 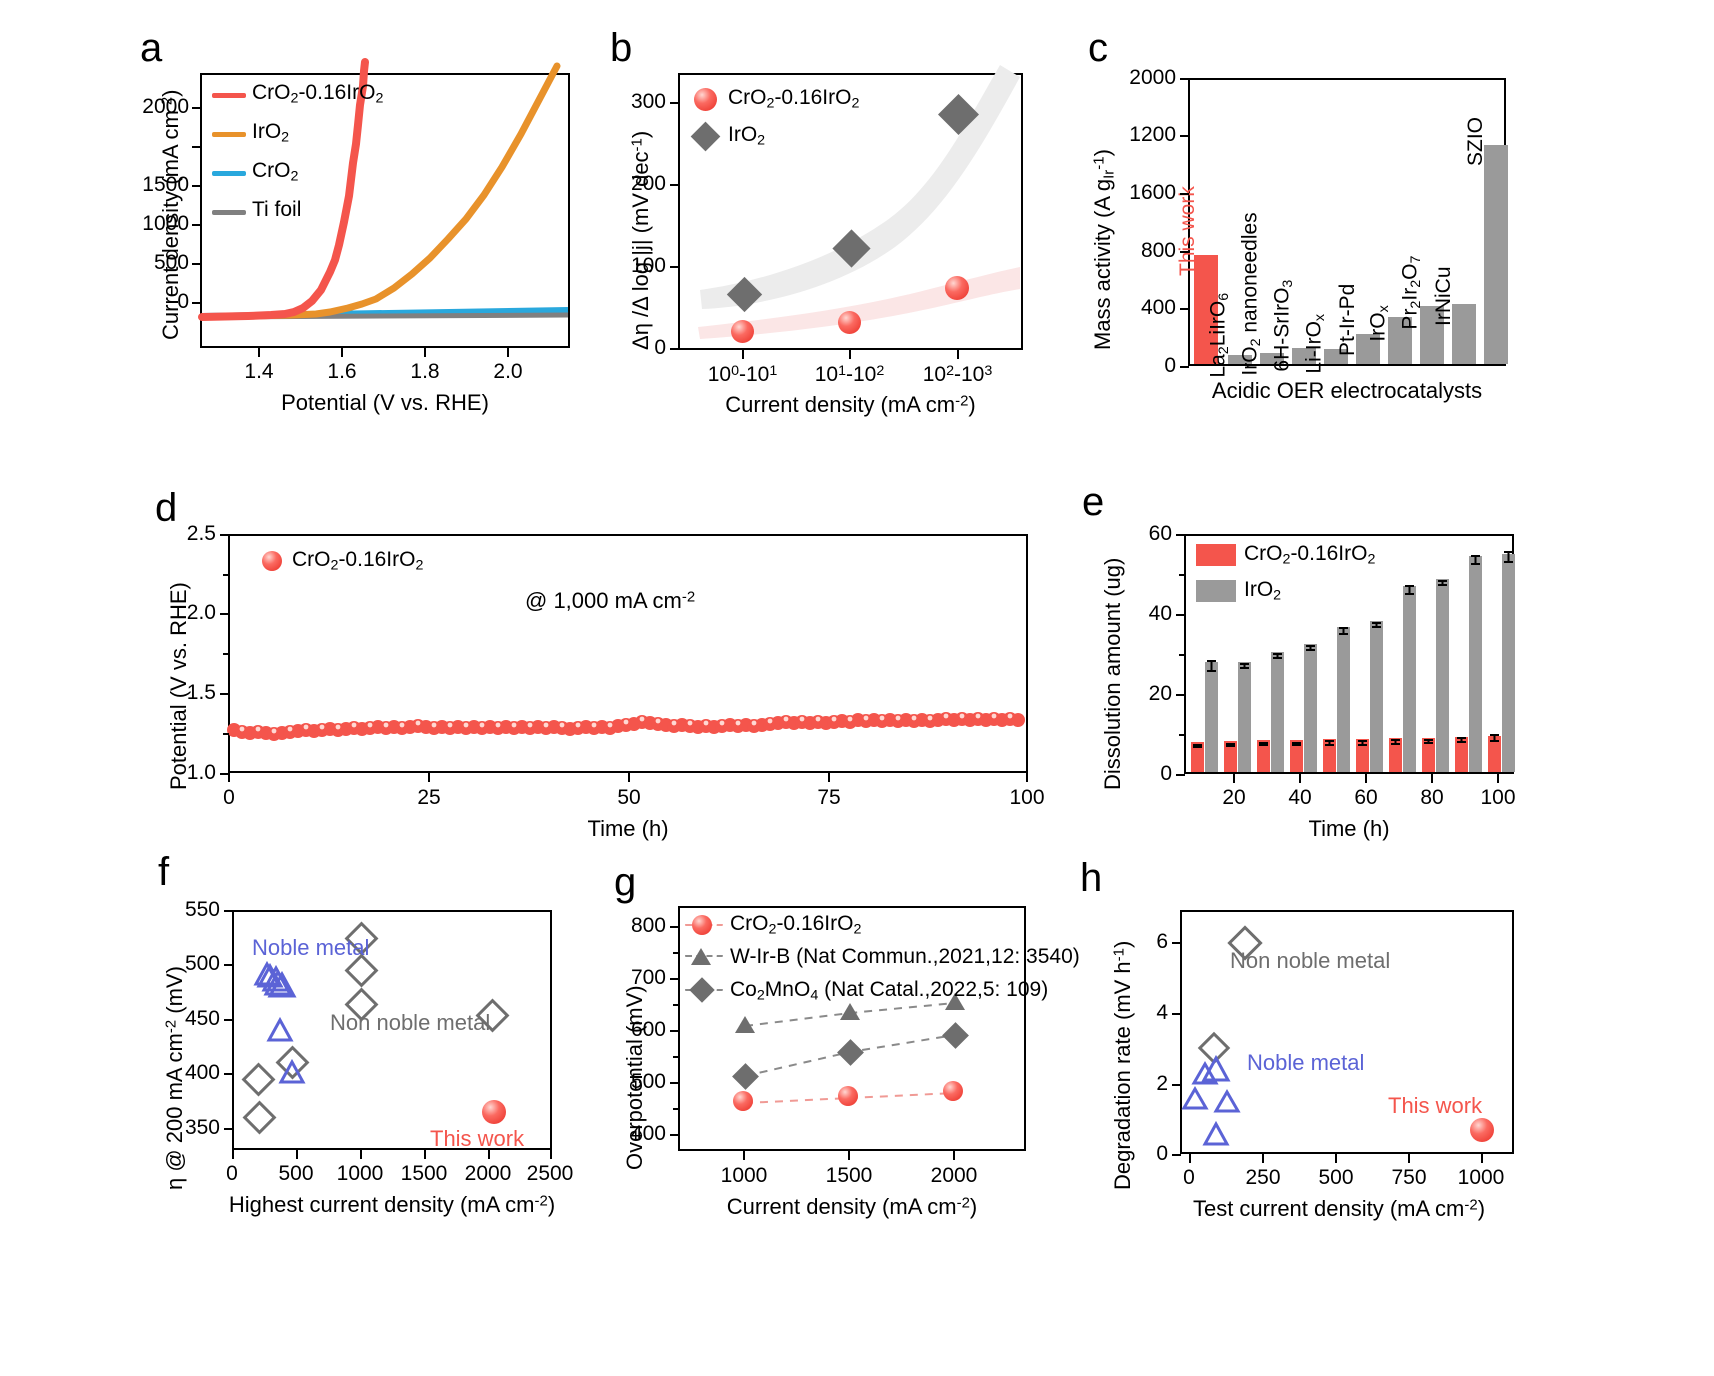 I want to click on panel-d-ytick-minor, so click(x=226, y=734).